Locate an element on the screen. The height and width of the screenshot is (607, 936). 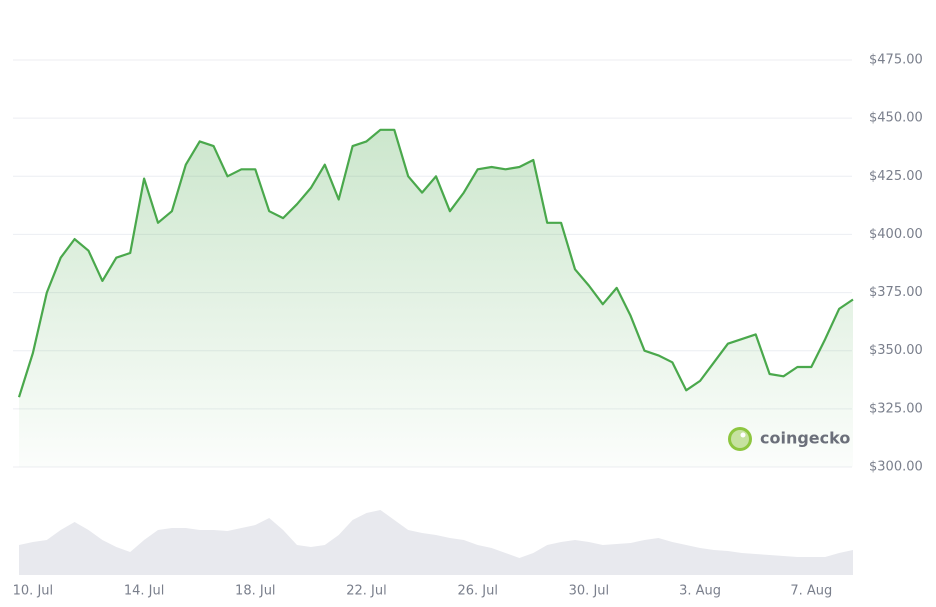
x-tick-label: 14. Jul is located at coordinates (144, 591).